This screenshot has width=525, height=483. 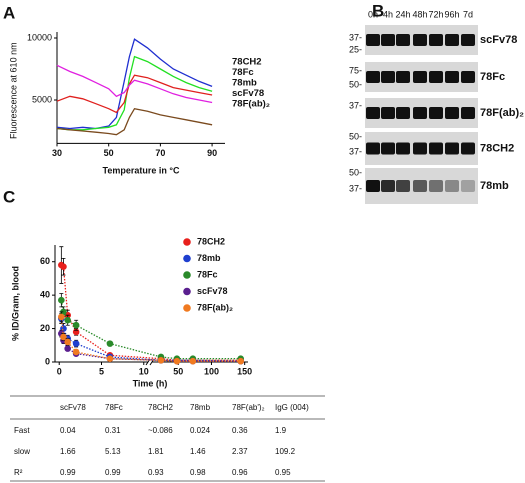 I want to click on lane-label: 4h, so click(x=388, y=14).